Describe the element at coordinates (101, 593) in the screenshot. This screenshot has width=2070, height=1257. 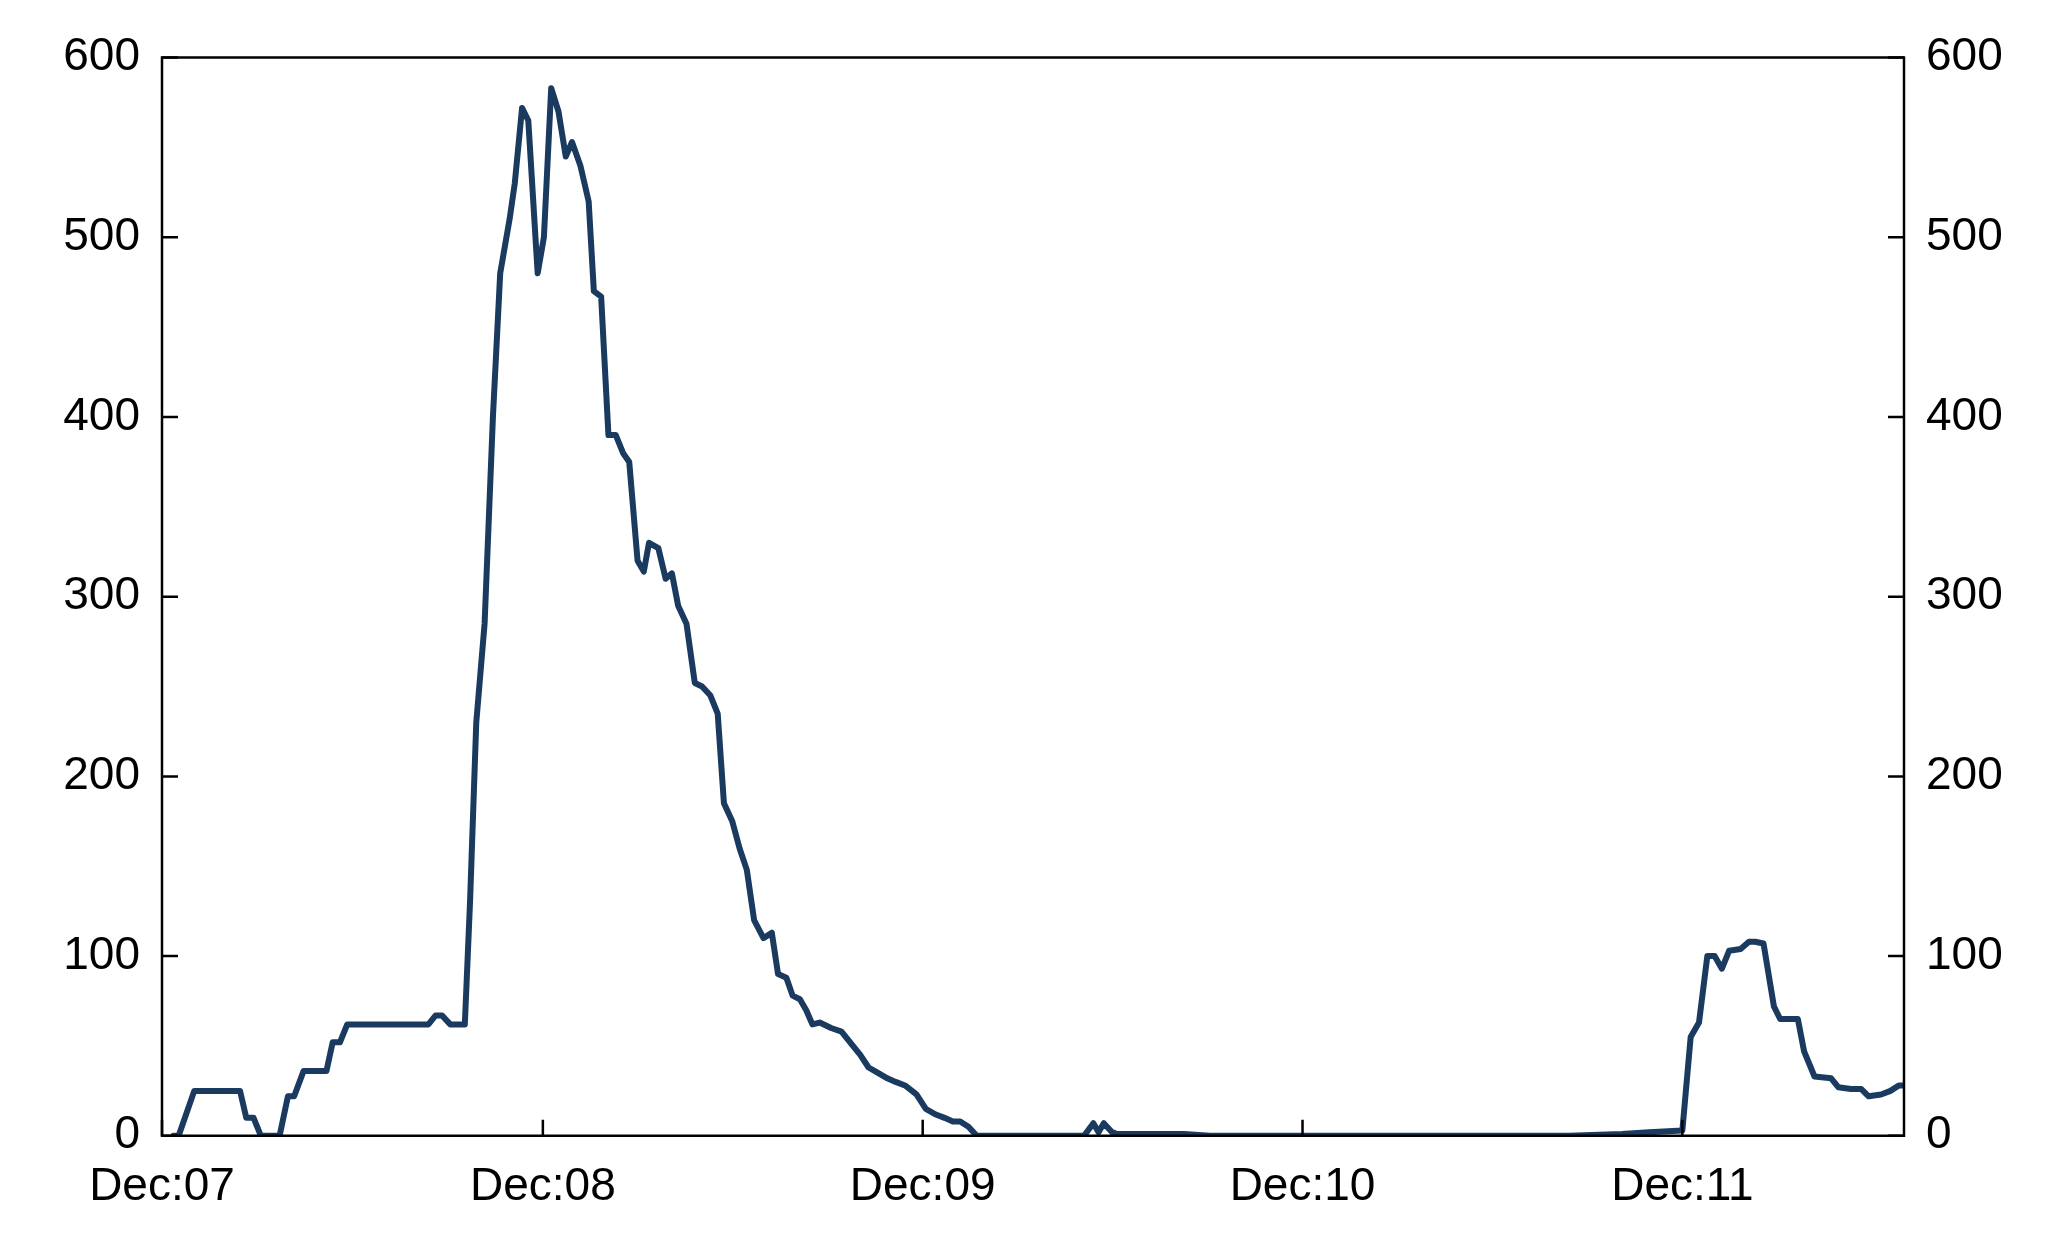
I see `y-tick-label: 300` at that location.